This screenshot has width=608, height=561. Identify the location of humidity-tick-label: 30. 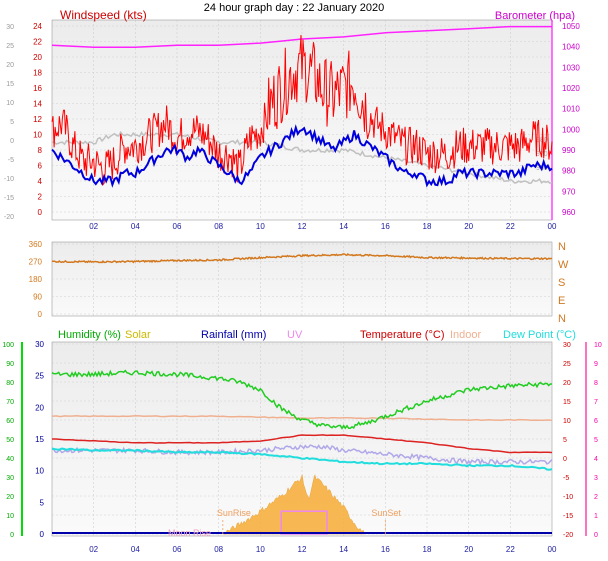
(10, 478).